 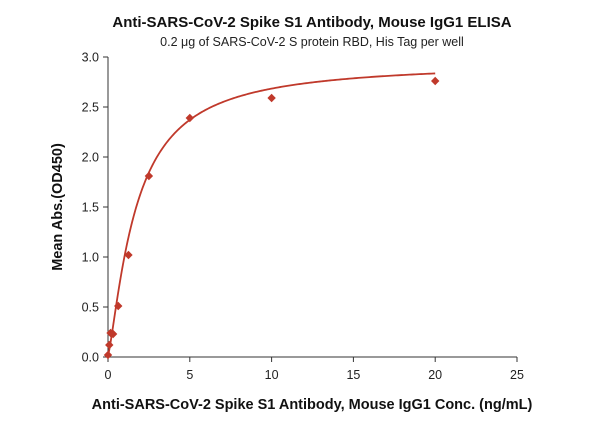 What do you see at coordinates (90, 108) in the screenshot?
I see `y-tick-label: 2.5` at bounding box center [90, 108].